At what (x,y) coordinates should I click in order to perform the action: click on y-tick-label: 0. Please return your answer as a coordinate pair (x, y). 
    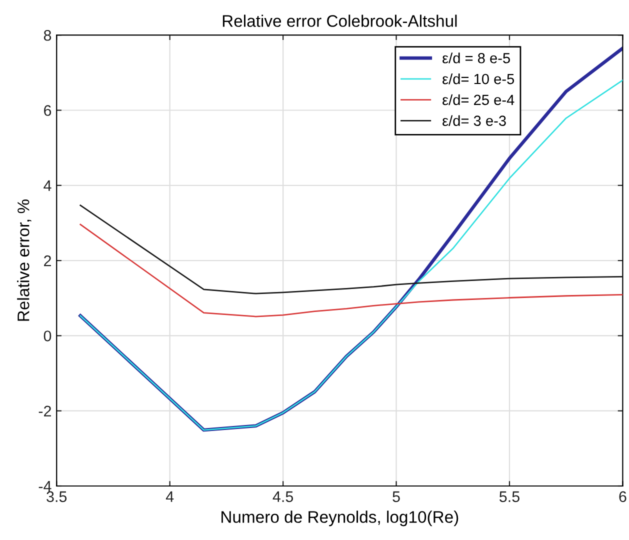
    Looking at the image, I should click on (48, 336).